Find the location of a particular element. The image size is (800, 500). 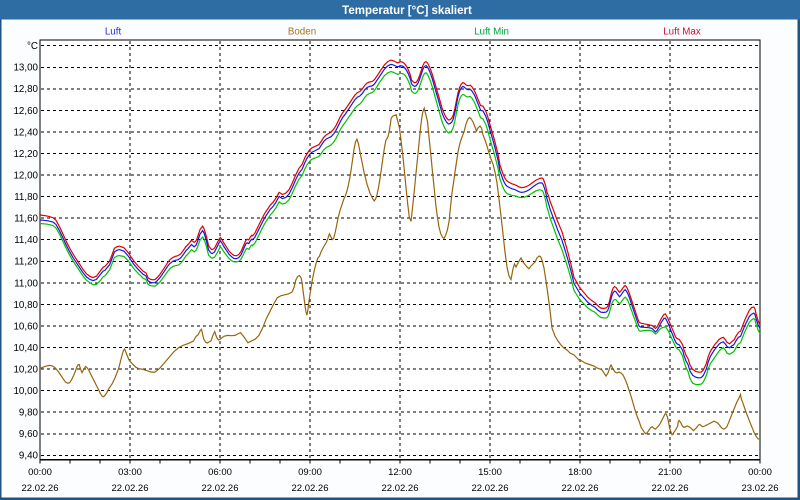

svg-text: °C is located at coordinates (32, 46).